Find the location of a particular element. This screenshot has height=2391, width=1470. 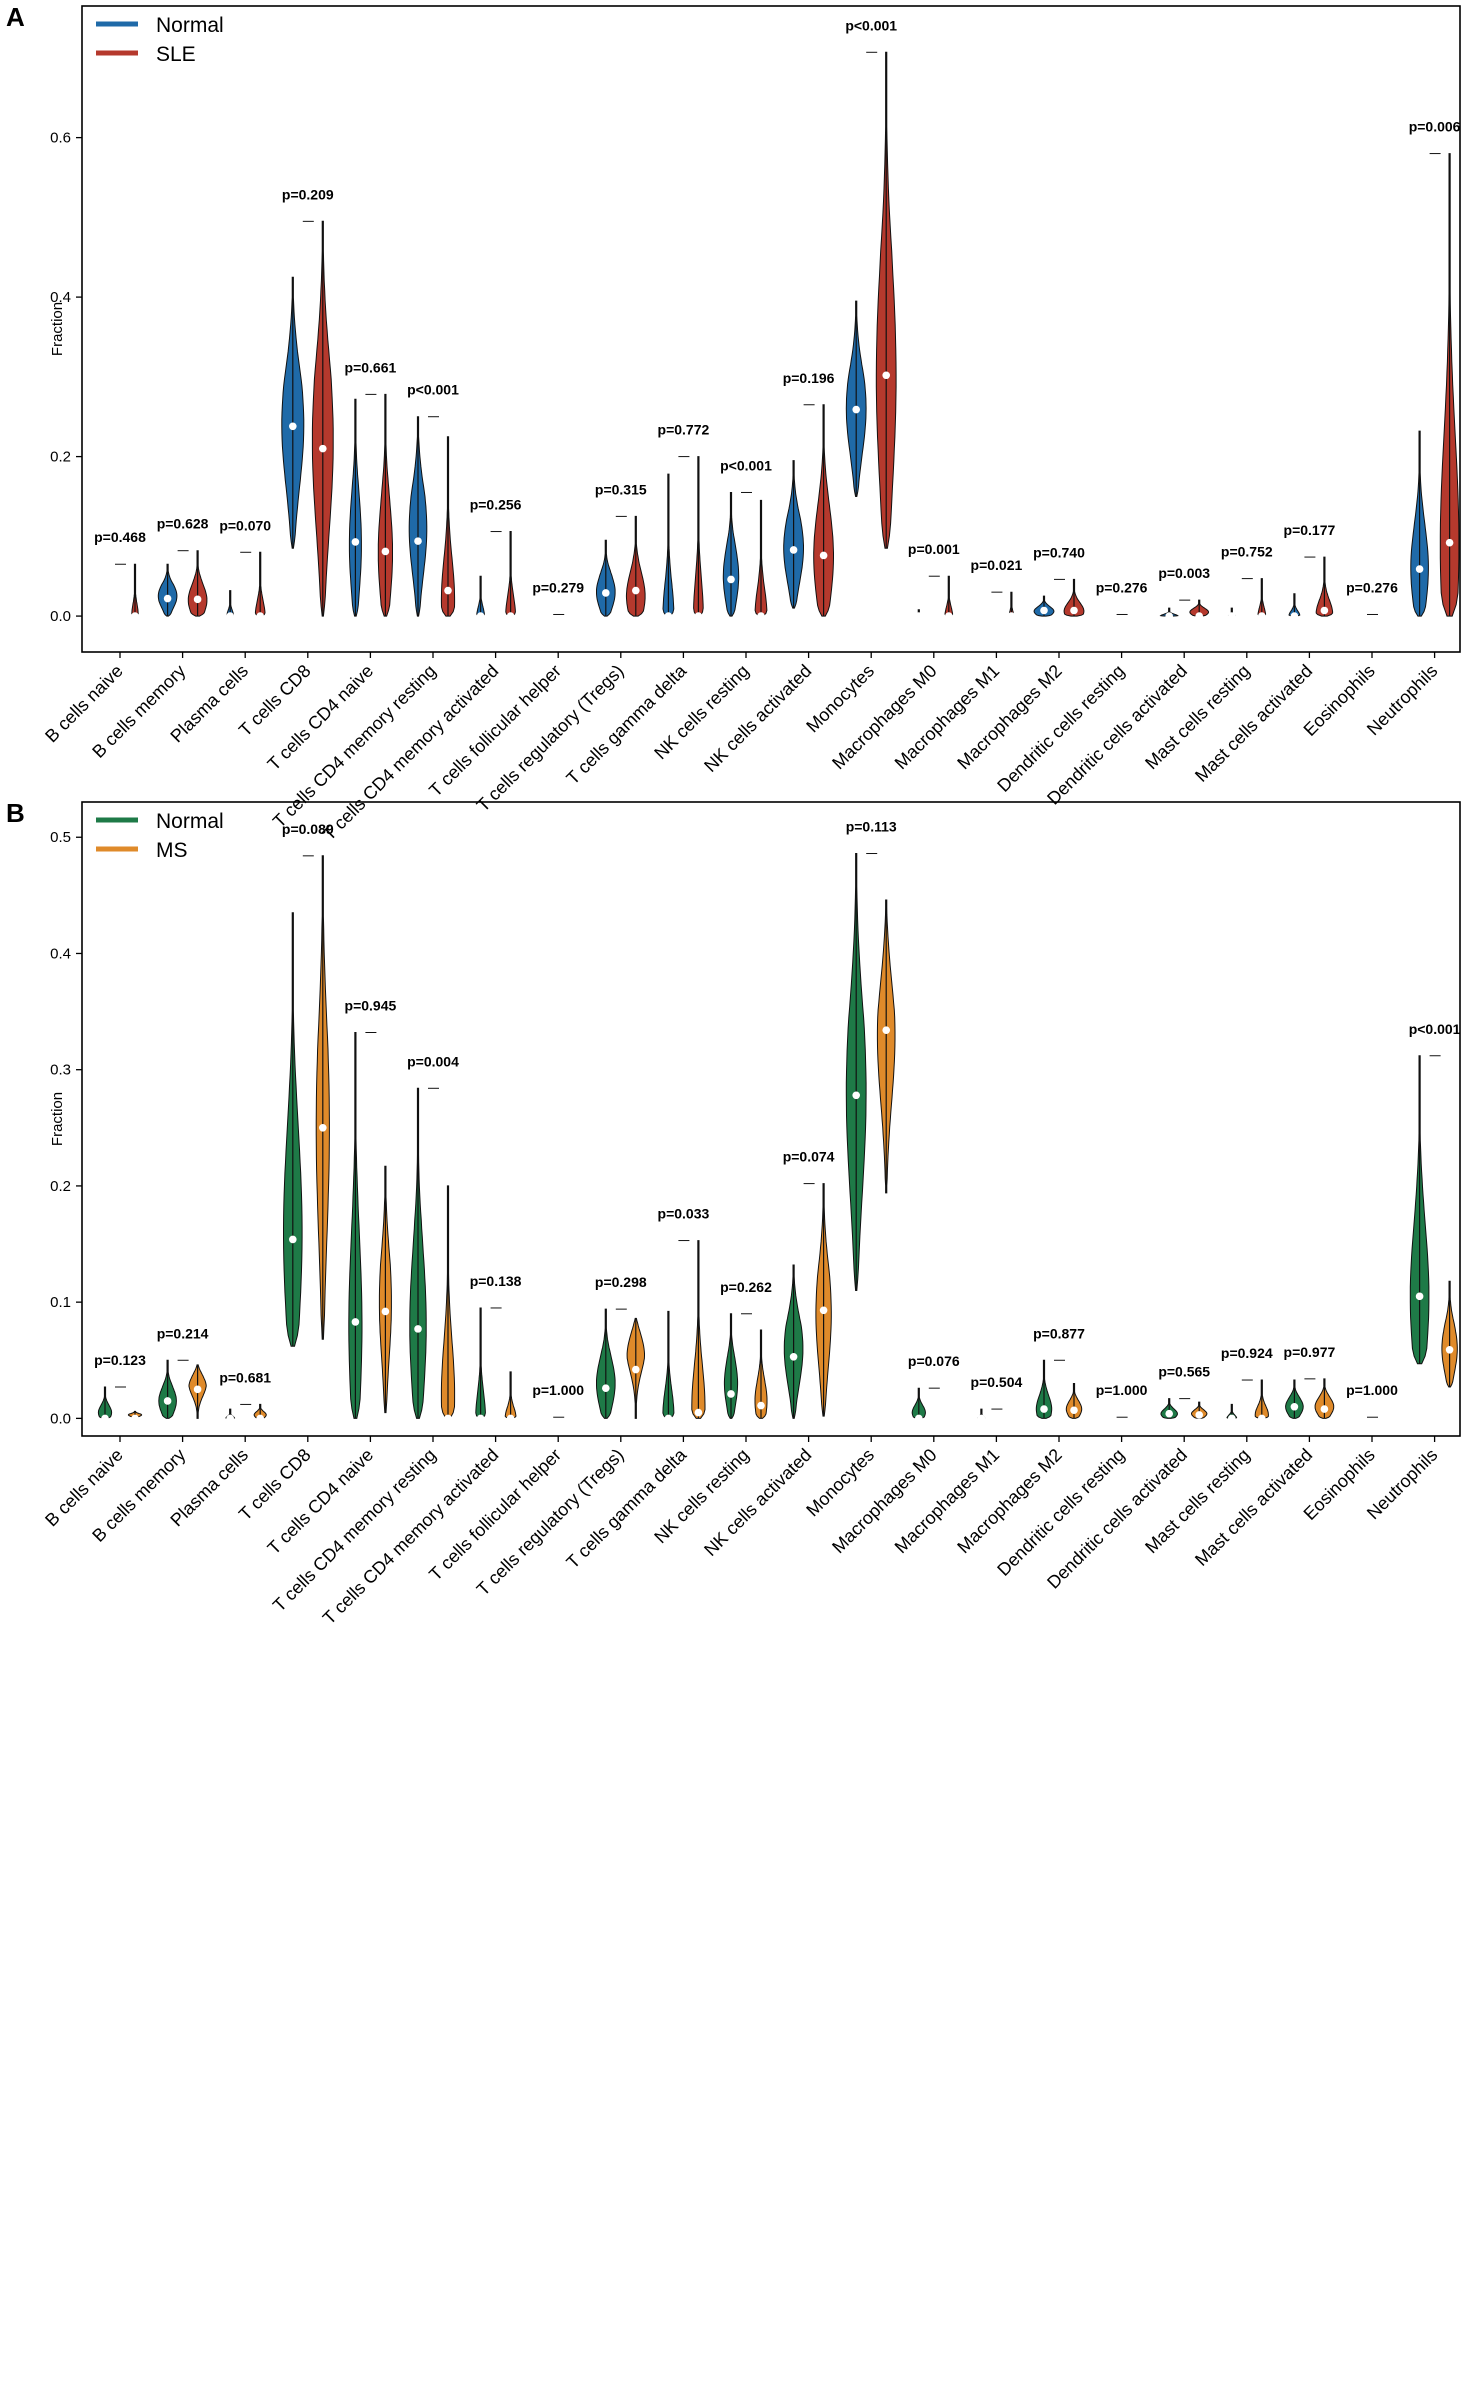

p-value-label: p=0.740 is located at coordinates (1059, 552).